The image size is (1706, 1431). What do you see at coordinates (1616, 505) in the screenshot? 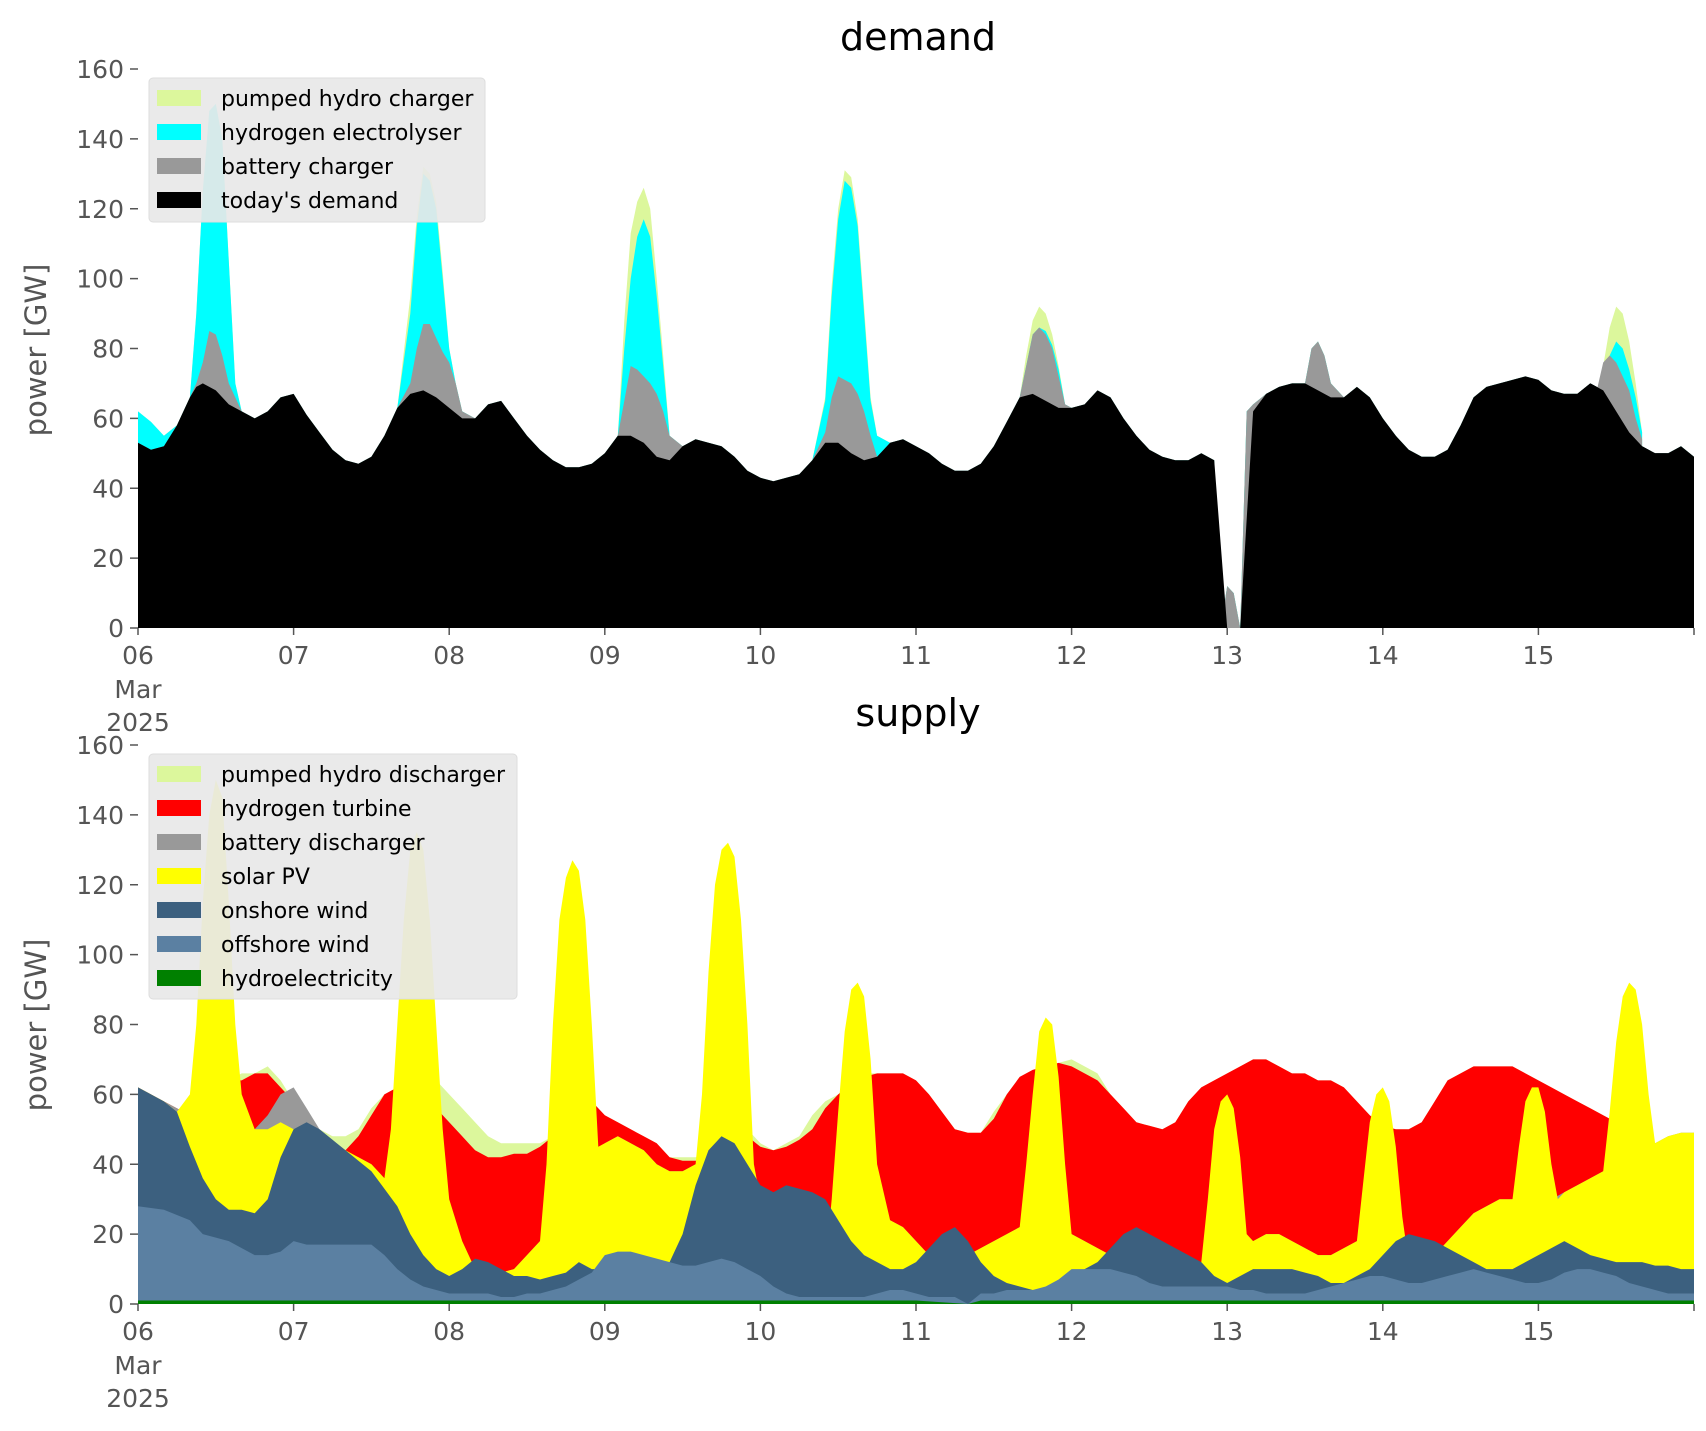
I see `area-demand-repaint` at bounding box center [1616, 505].